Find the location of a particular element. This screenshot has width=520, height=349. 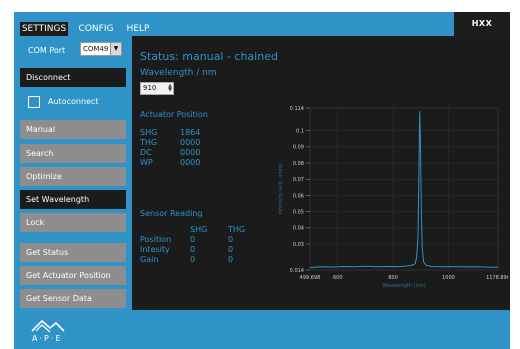

footer-bar: A·P·E is located at coordinates (262, 329).